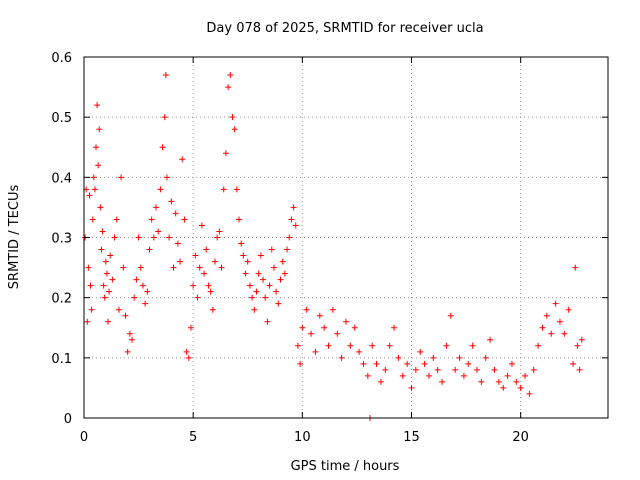 This screenshot has width=640, height=480. What do you see at coordinates (61, 359) in the screenshot?
I see `y-tick-label: 0.1` at bounding box center [61, 359].